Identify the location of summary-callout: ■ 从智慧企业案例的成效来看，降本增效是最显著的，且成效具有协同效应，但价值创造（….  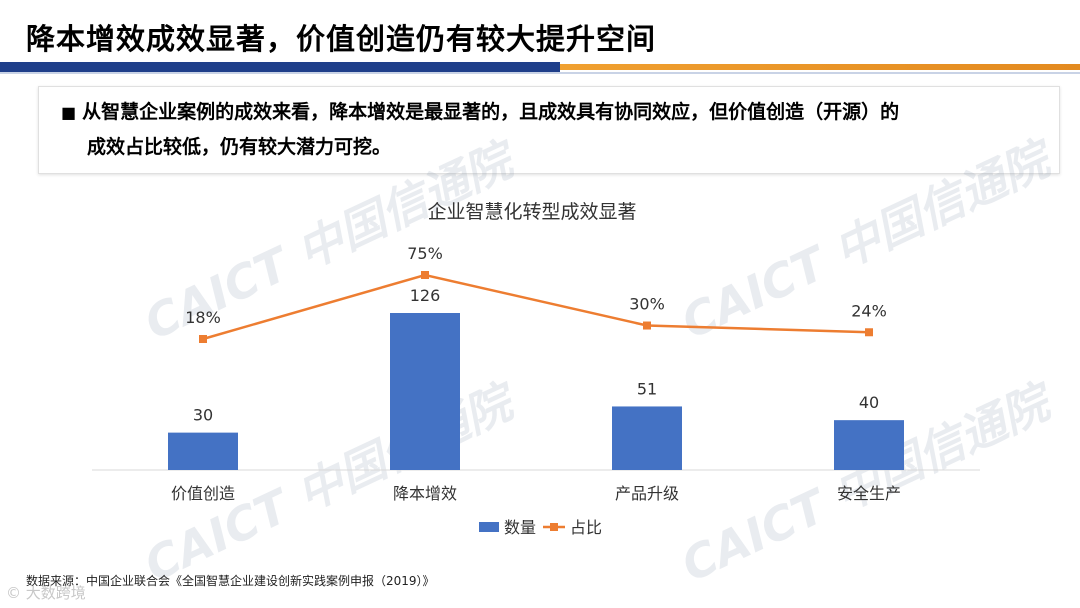
(549, 130).